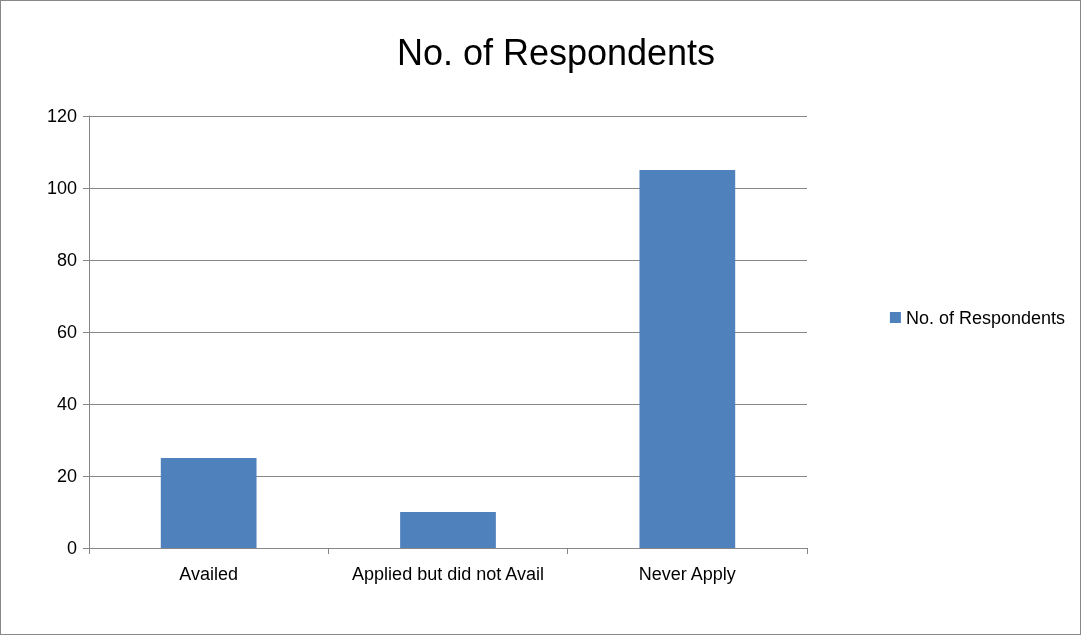  What do you see at coordinates (66, 476) in the screenshot?
I see `y-tick-label: 20` at bounding box center [66, 476].